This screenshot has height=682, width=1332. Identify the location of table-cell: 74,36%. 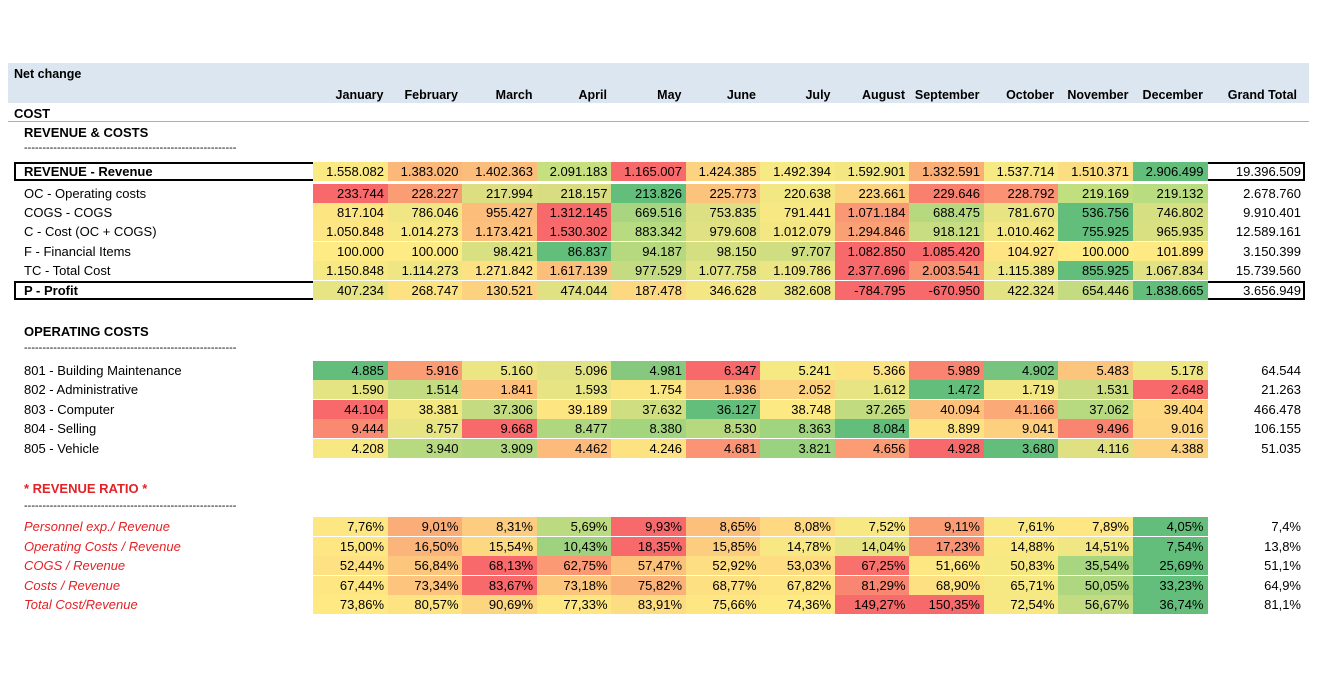
(797, 604).